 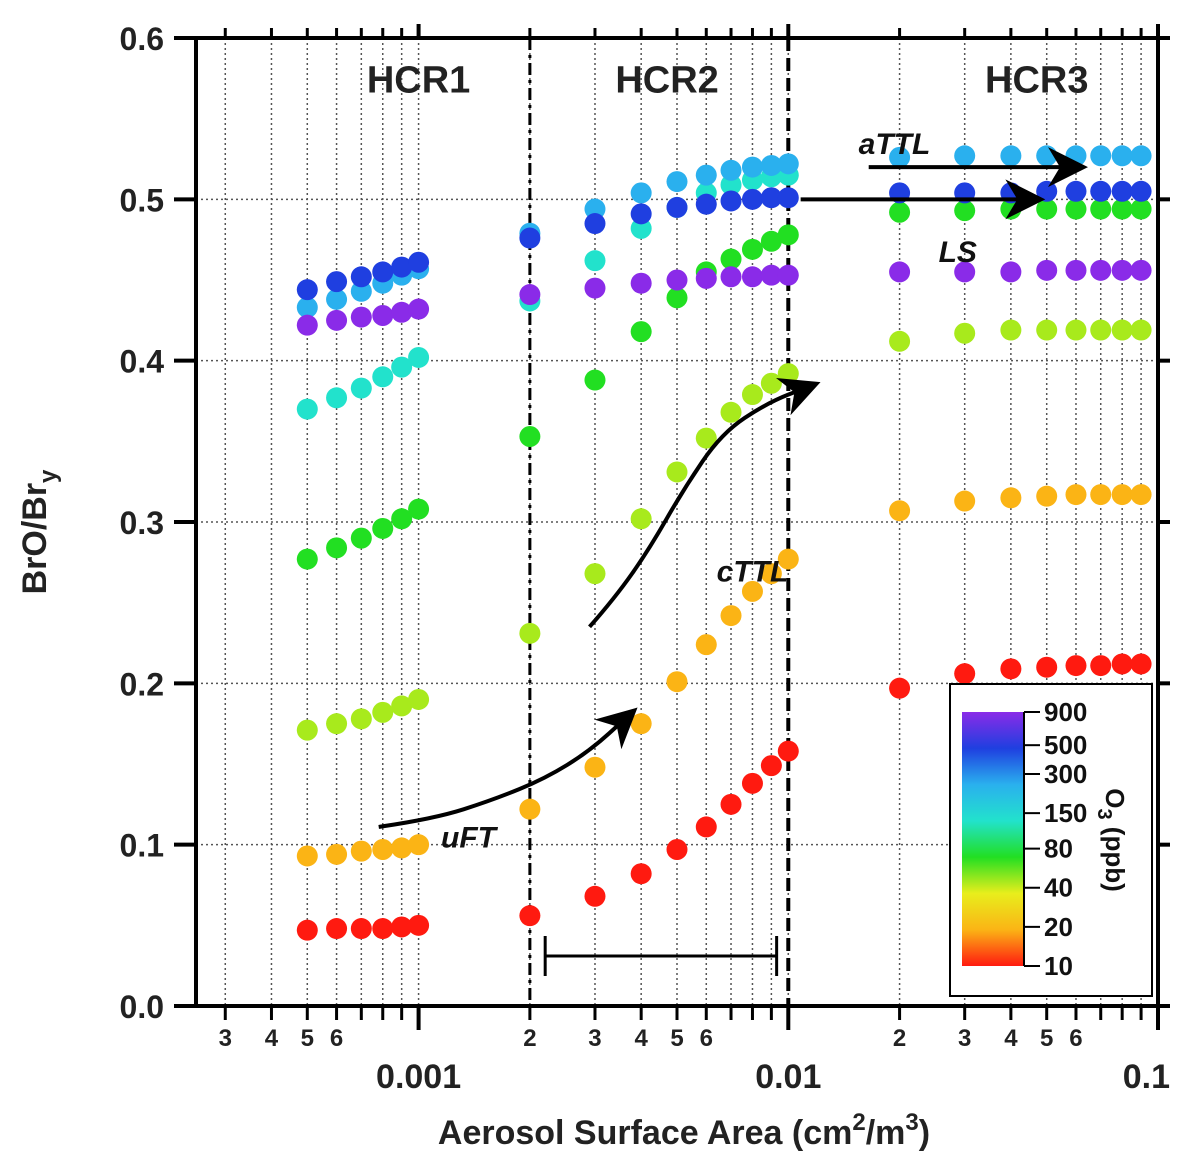 What do you see at coordinates (661, 955) in the screenshot?
I see `scale-bar` at bounding box center [661, 955].